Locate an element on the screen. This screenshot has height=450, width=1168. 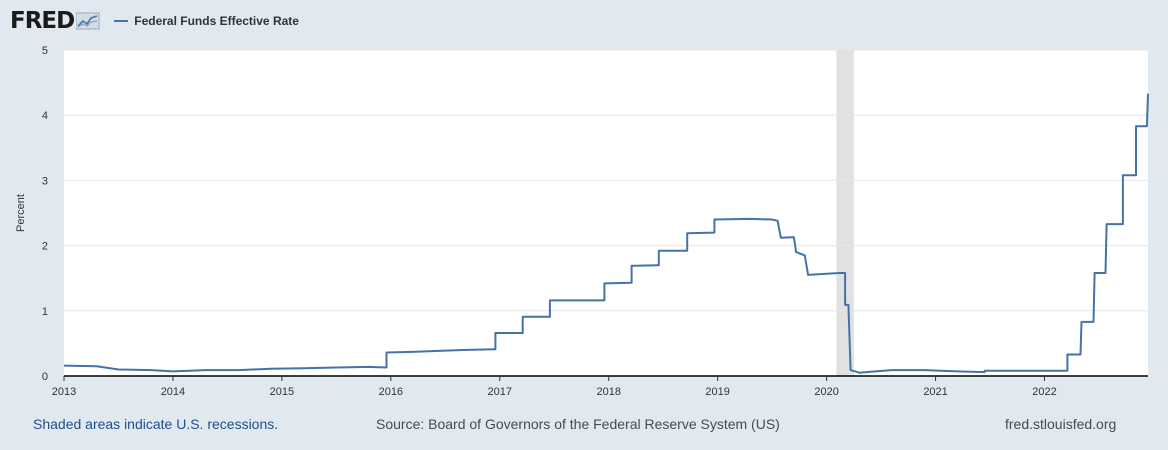
x-tick-label: 2019 is located at coordinates (717, 392).